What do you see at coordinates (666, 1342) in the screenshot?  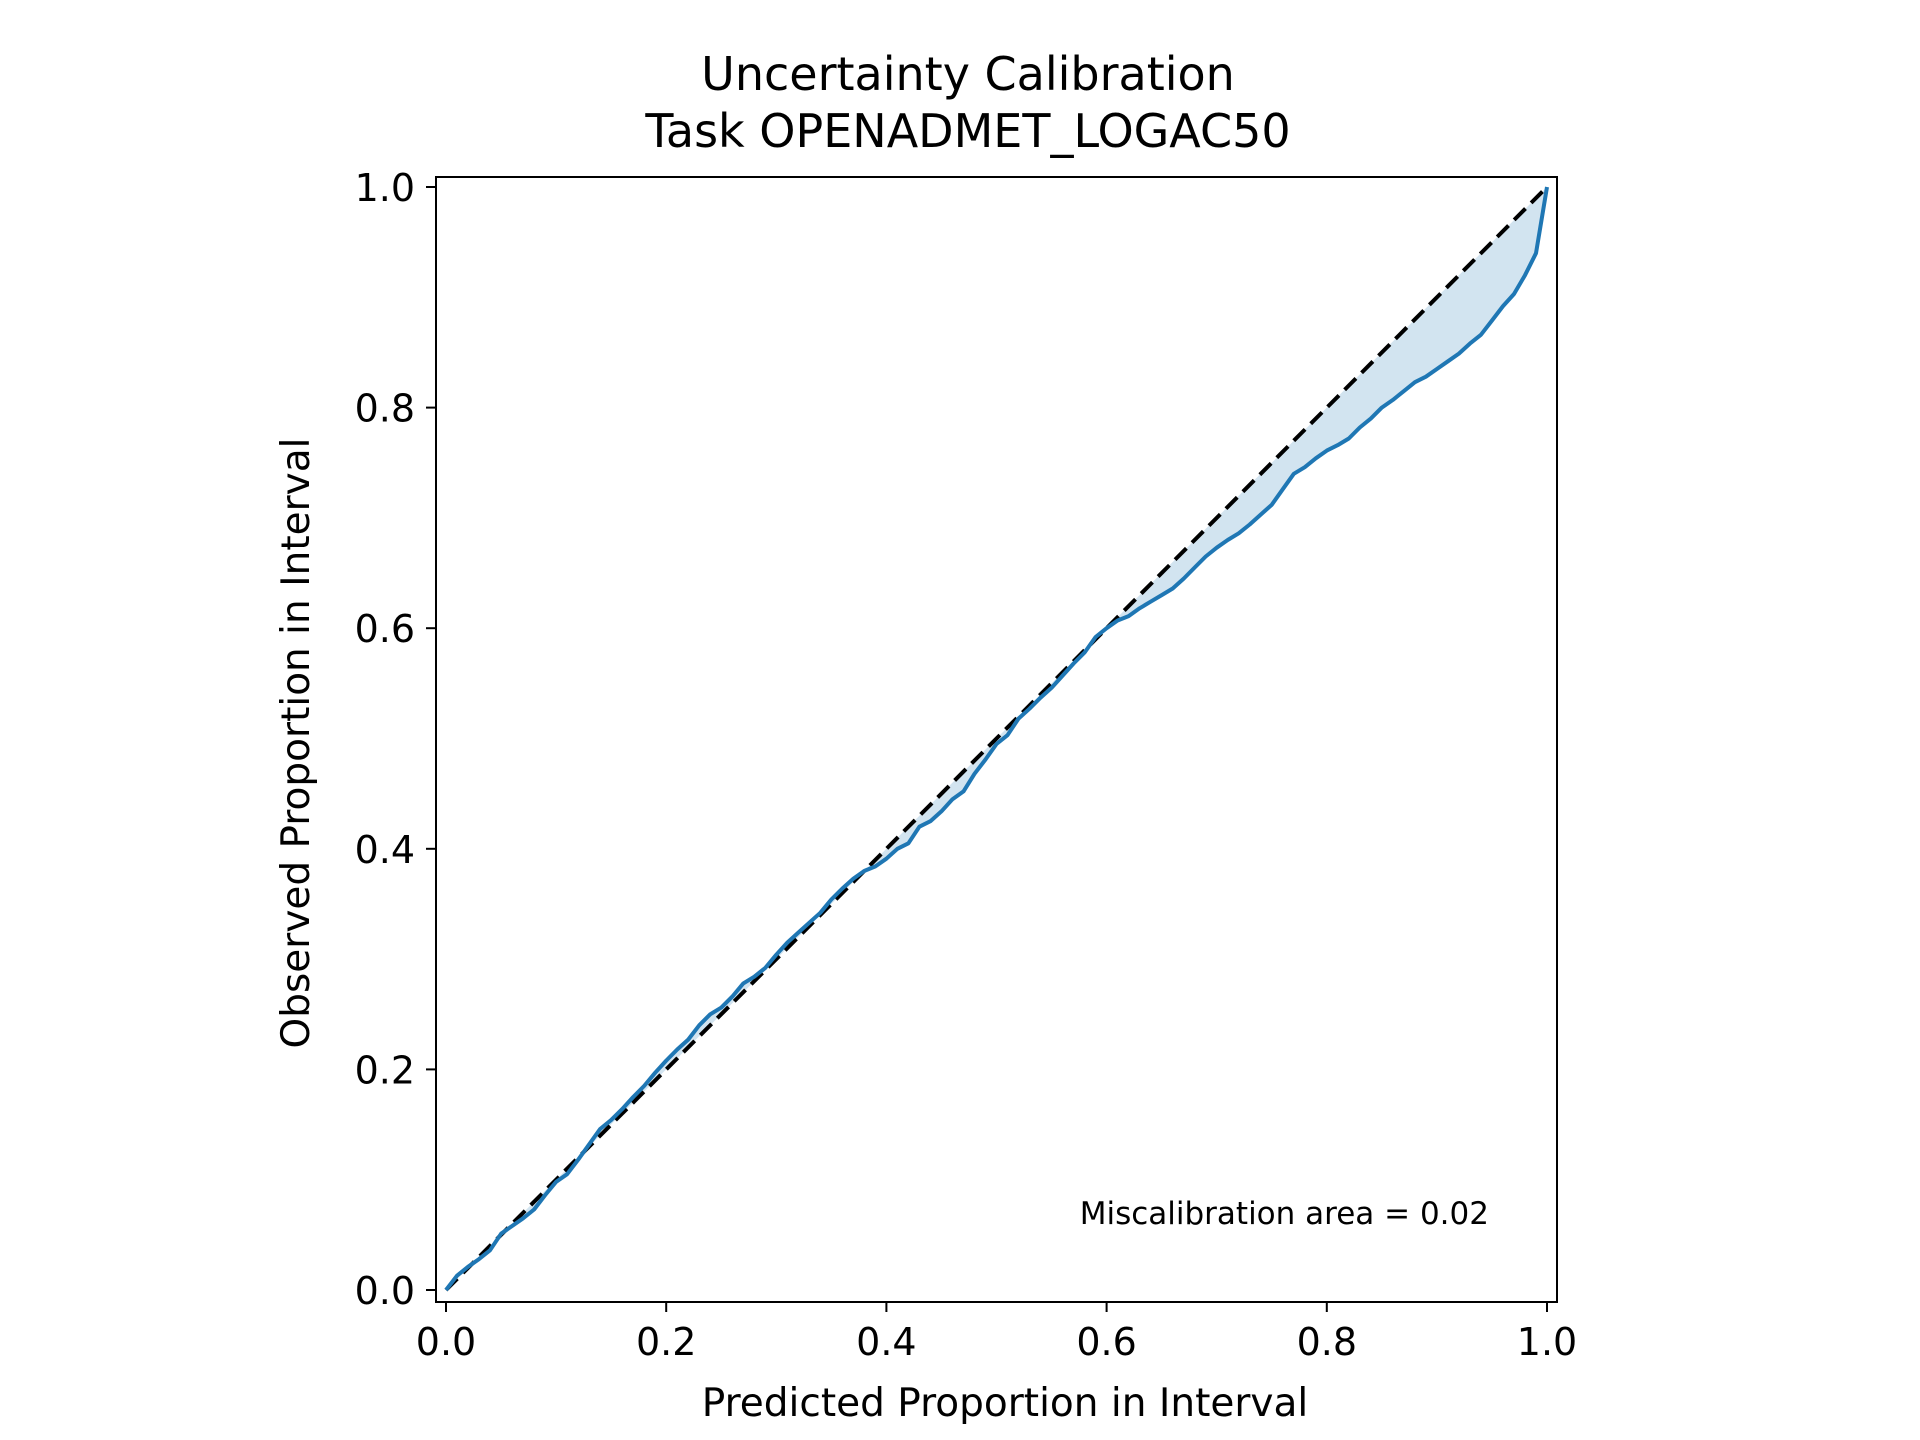 I see `x-tick-label: 0.2` at bounding box center [666, 1342].